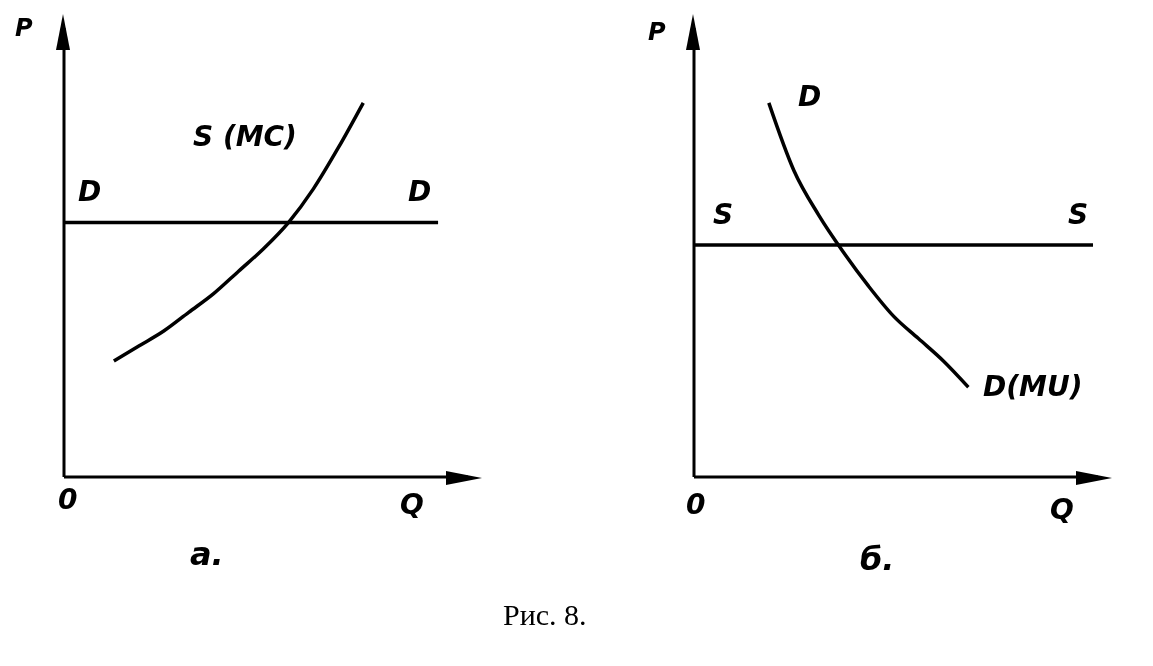 Image resolution: width=1153 pixels, height=666 pixels. What do you see at coordinates (90, 191) in the screenshot?
I see `series-label: D` at bounding box center [90, 191].